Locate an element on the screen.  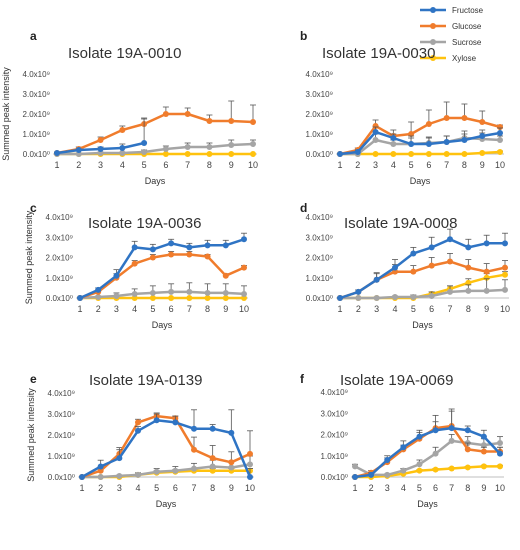
legend-marker-xylose is located at coordinates (433, 58).